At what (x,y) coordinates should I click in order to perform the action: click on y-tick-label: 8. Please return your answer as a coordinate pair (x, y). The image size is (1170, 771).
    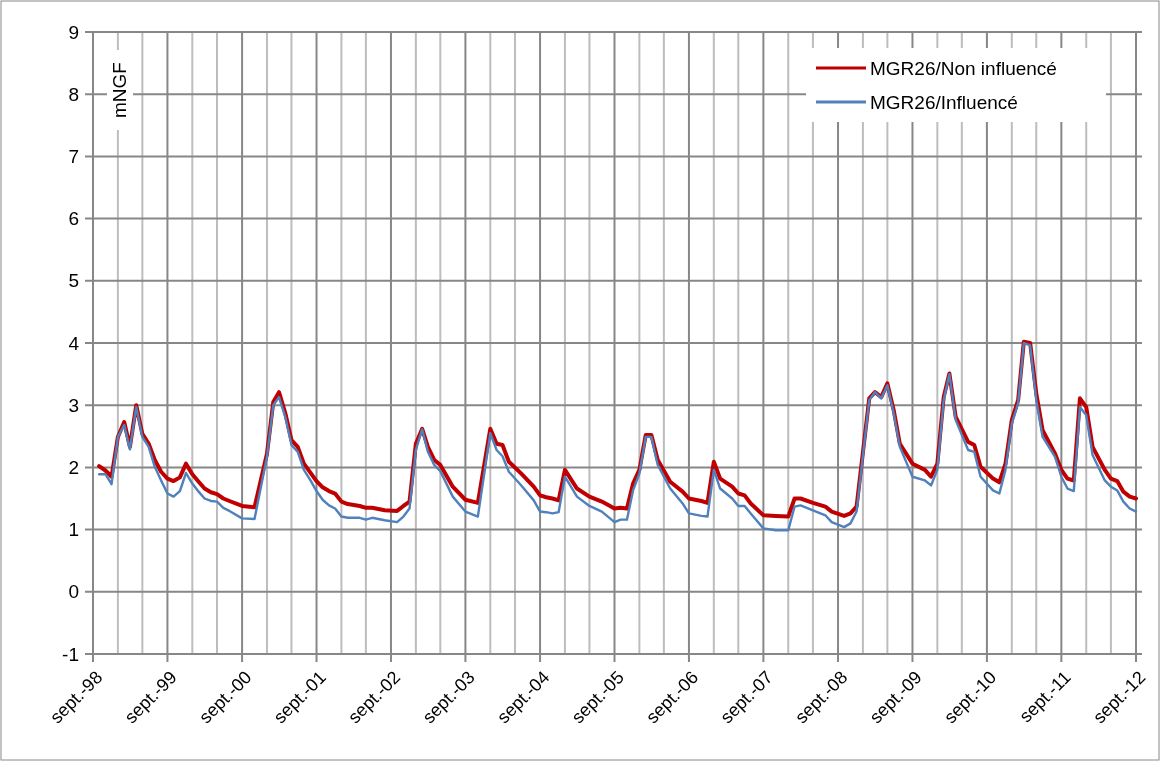
    Looking at the image, I should click on (73, 94).